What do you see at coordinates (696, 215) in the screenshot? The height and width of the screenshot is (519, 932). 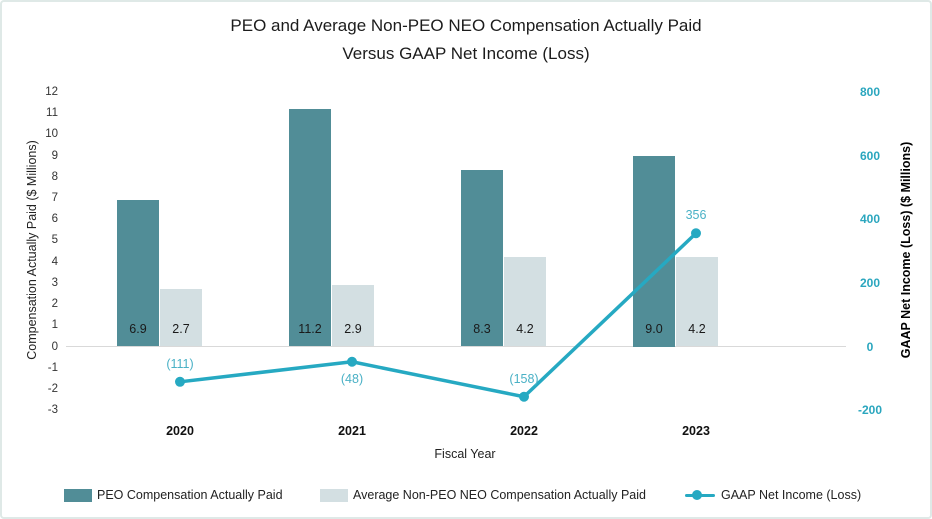 I see `gaap-point-label: 356` at bounding box center [696, 215].